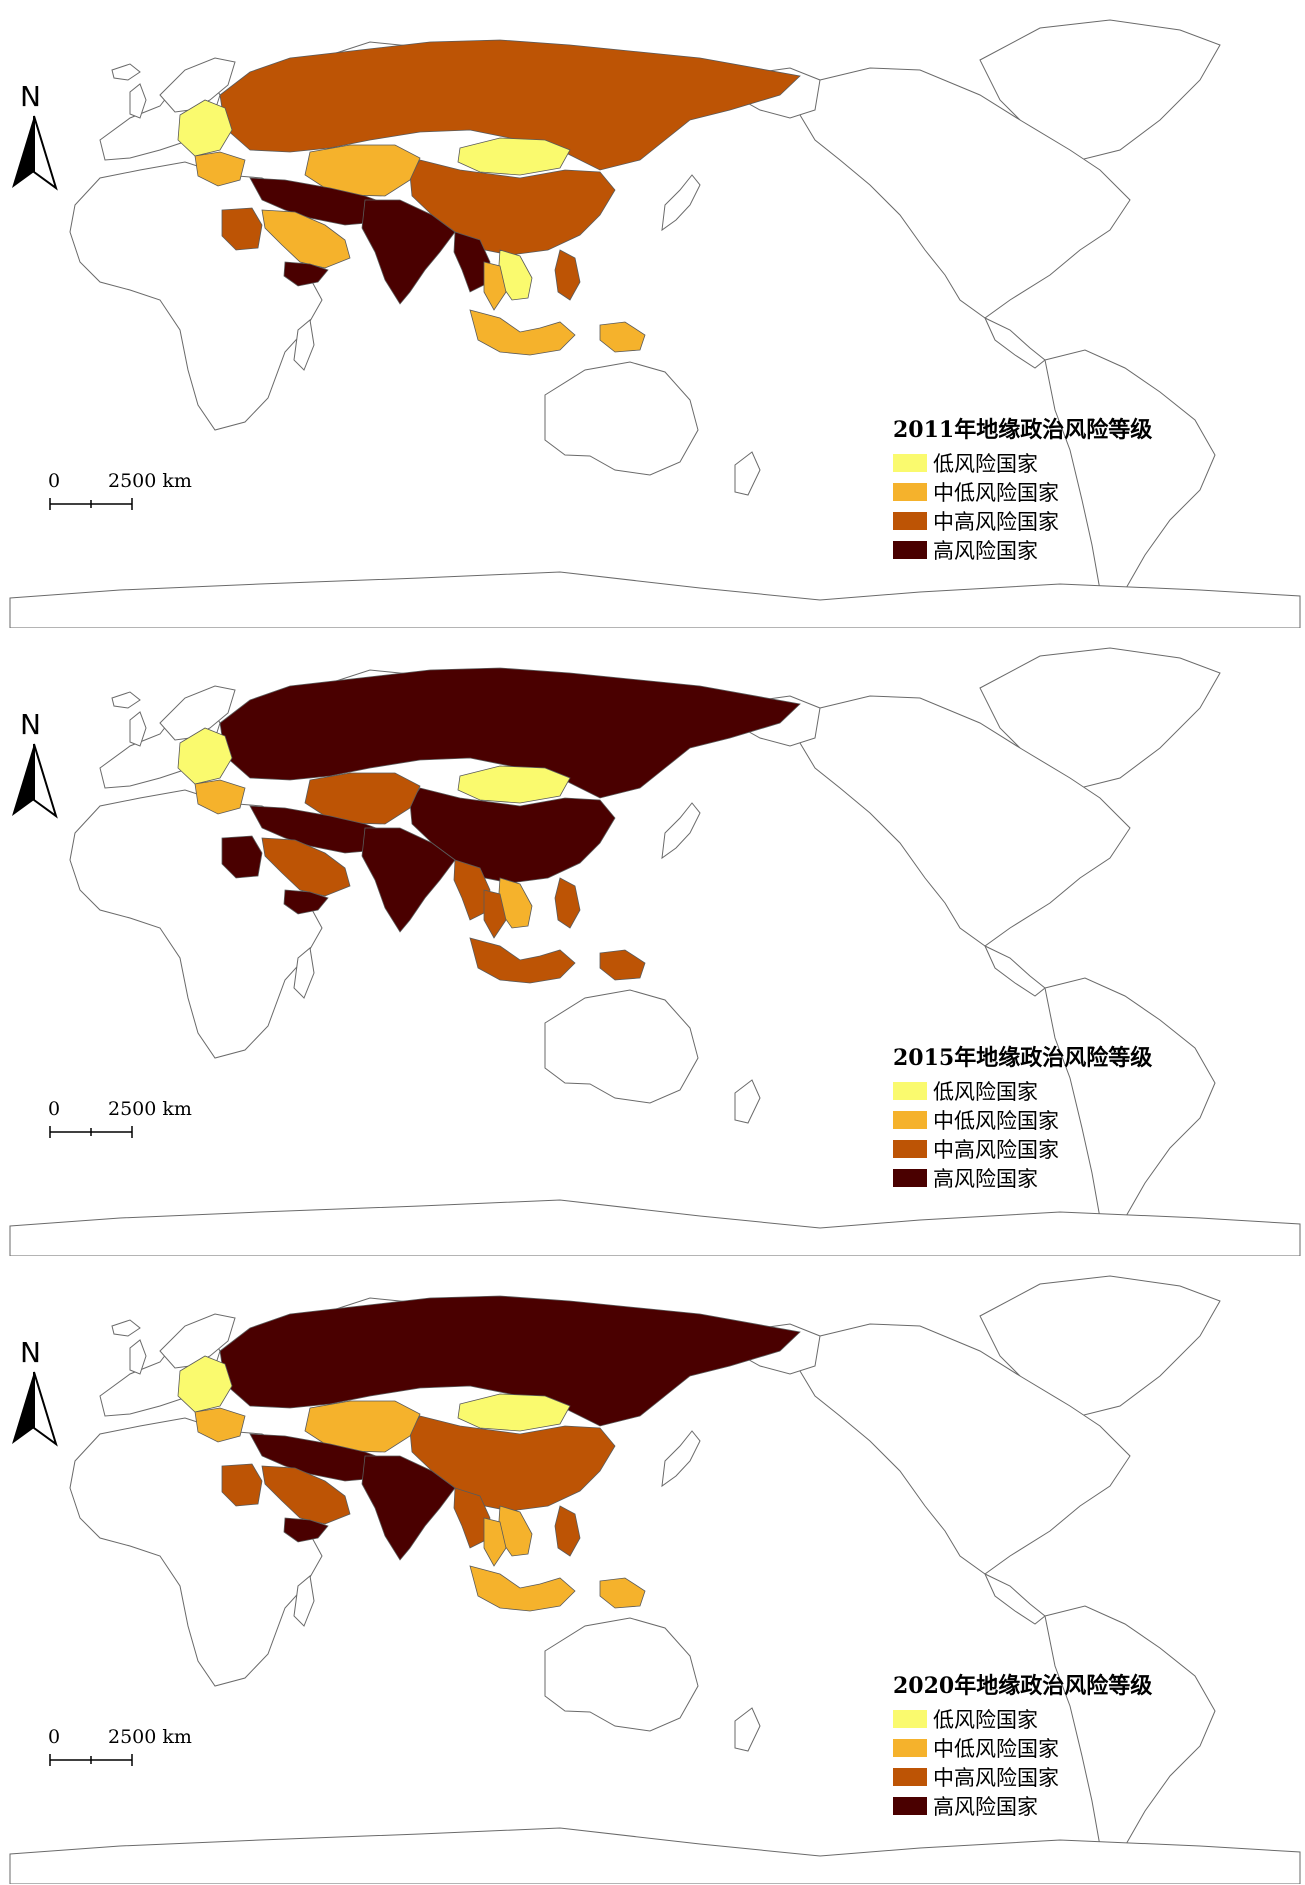 This screenshot has height=1885, width=1305. What do you see at coordinates (622, 965) in the screenshot?
I see `region-png` at bounding box center [622, 965].